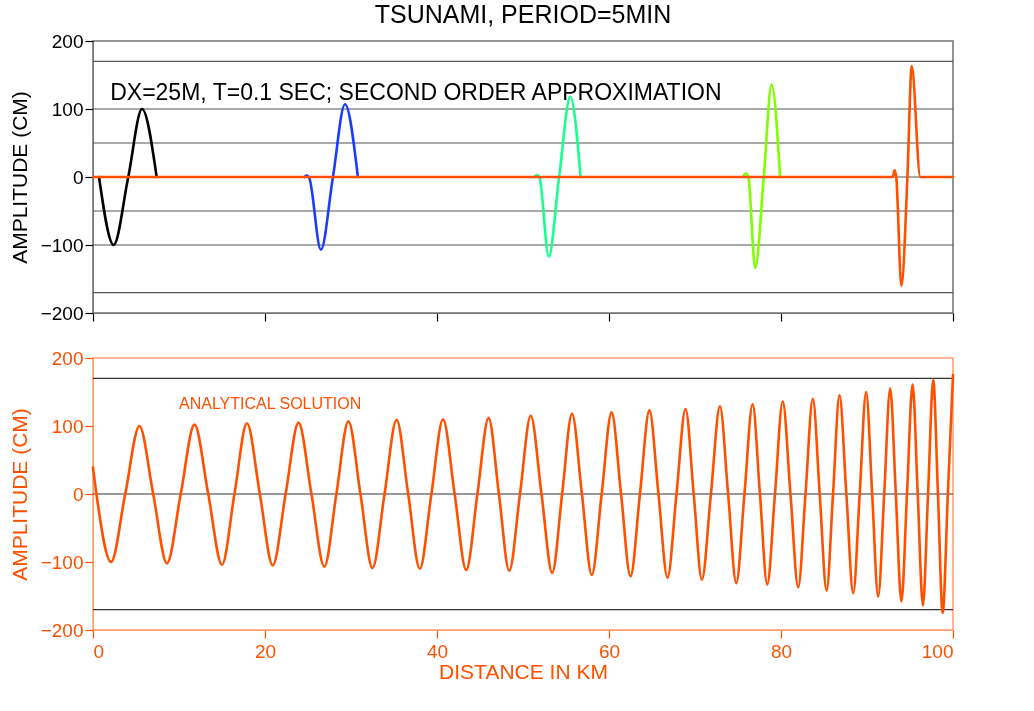  I want to click on chart-title: TSUNAMI, PERIOD=5MIN, so click(523, 14).